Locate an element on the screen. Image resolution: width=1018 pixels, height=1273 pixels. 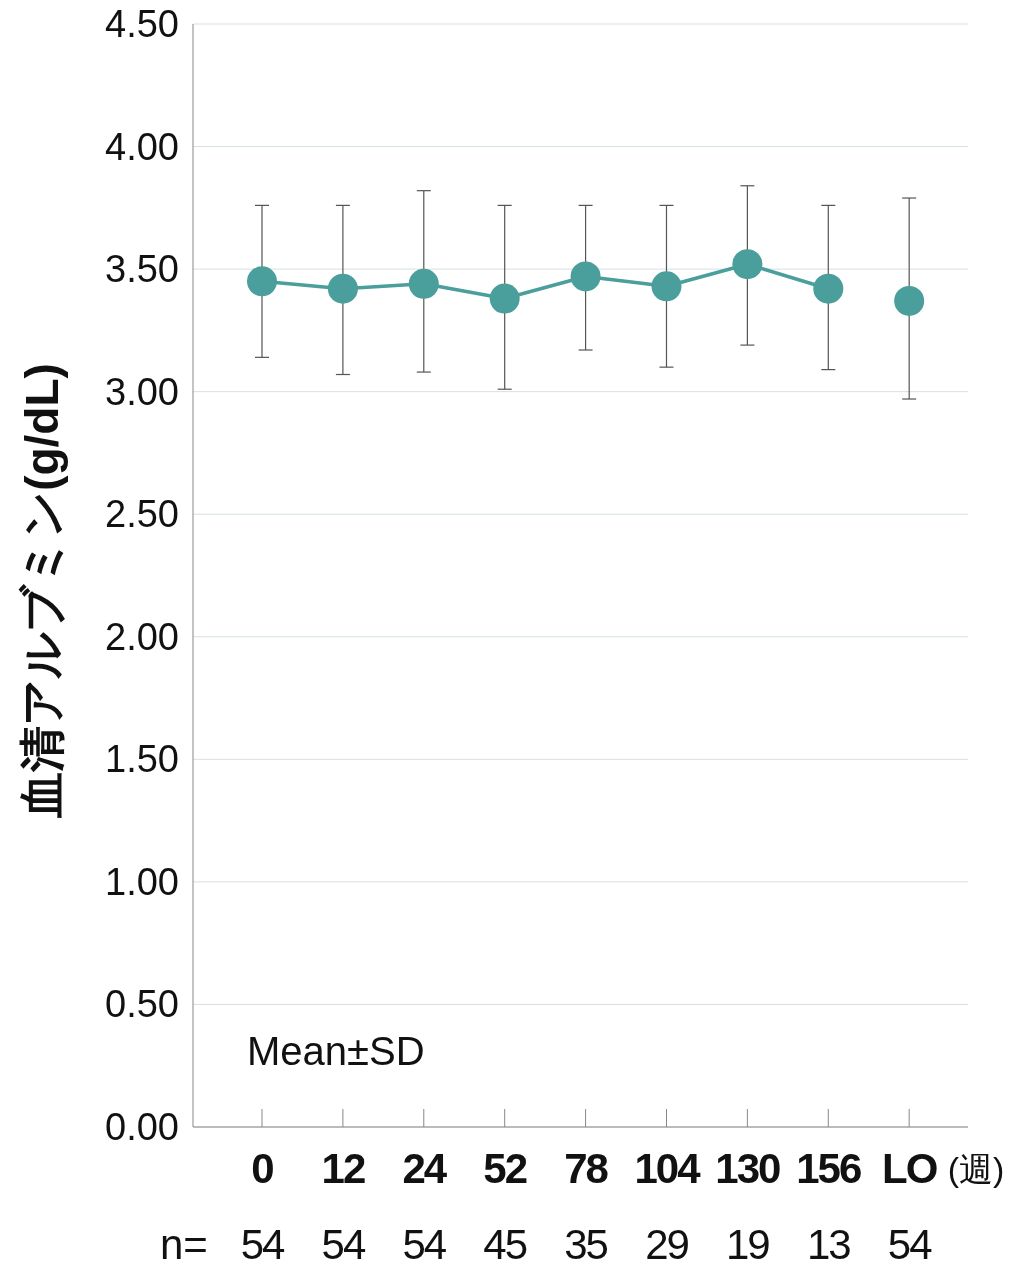
y-tick-label: 0.50 is located at coordinates (142, 1004).